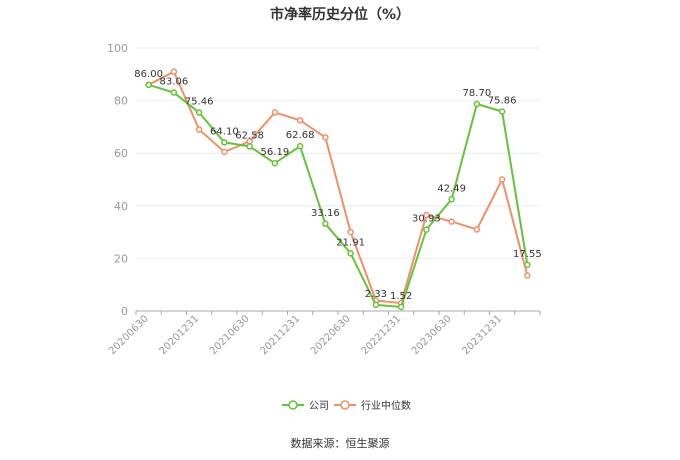 The height and width of the screenshot is (460, 680). Describe the element at coordinates (280, 335) in the screenshot. I see `x-tick-label: 20211231` at that location.